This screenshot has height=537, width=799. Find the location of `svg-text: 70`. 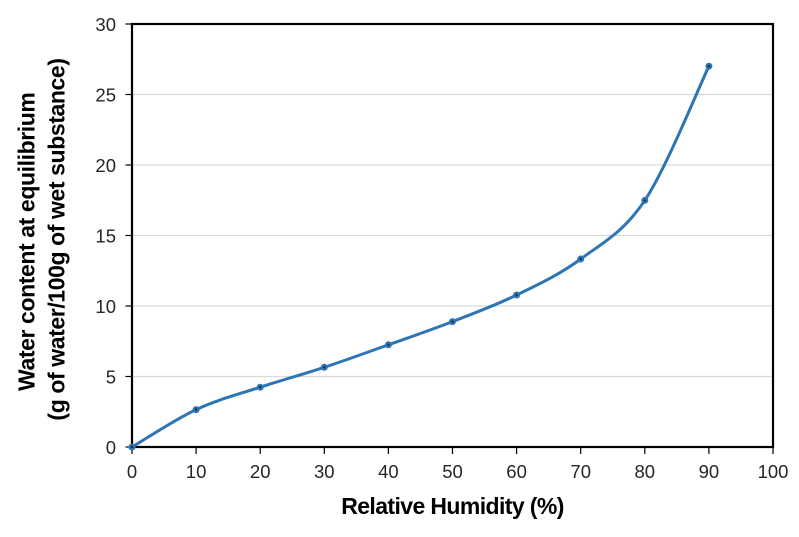

svg-text: 70 is located at coordinates (580, 471).